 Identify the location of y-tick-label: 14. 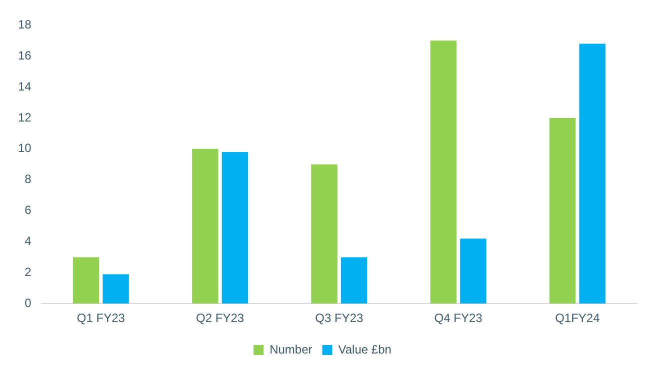
(25, 86).